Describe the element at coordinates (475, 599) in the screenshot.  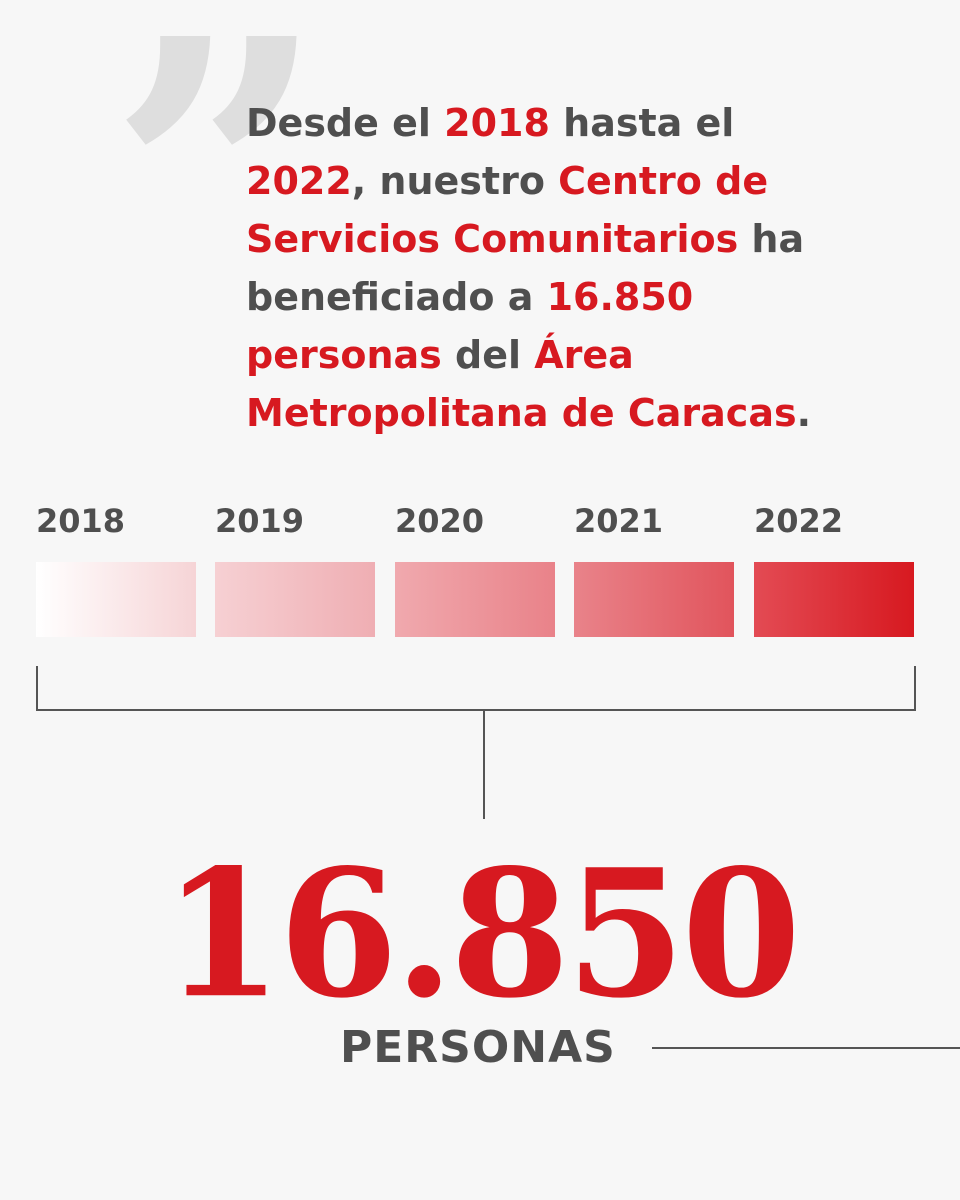
I see `year-bar-2020` at that location.